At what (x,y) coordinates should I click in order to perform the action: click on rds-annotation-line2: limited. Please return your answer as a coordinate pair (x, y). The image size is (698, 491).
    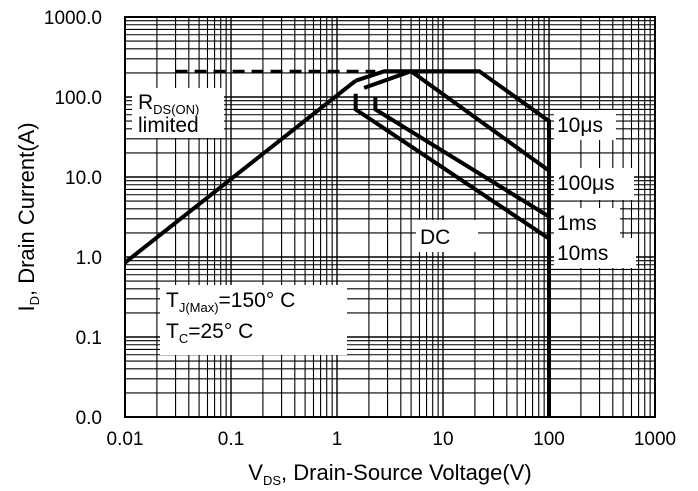
    Looking at the image, I should click on (168, 125).